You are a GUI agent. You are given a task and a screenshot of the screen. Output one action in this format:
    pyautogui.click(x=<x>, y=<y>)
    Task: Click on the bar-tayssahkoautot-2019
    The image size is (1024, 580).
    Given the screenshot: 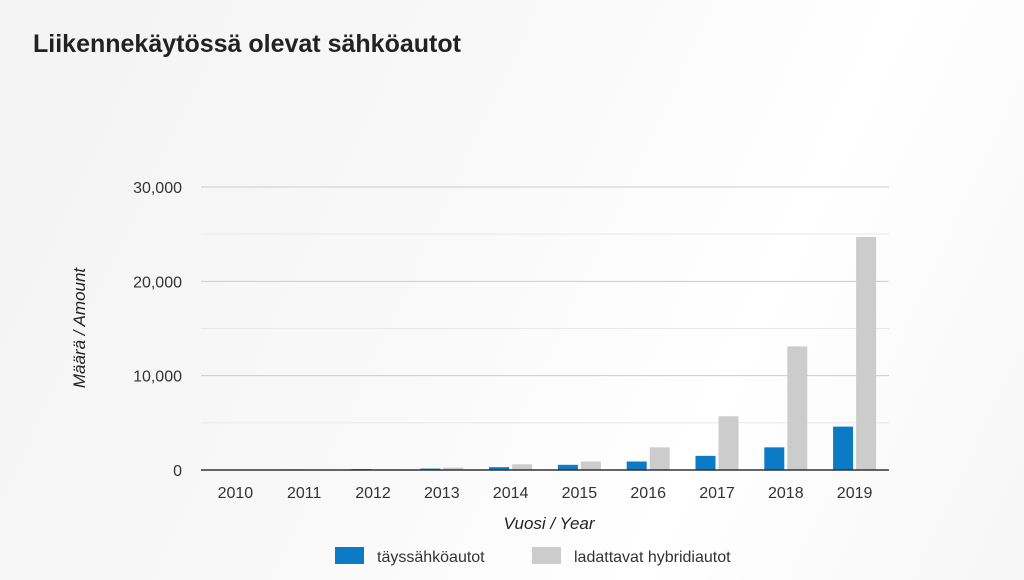 What is the action you would take?
    pyautogui.click(x=843, y=448)
    